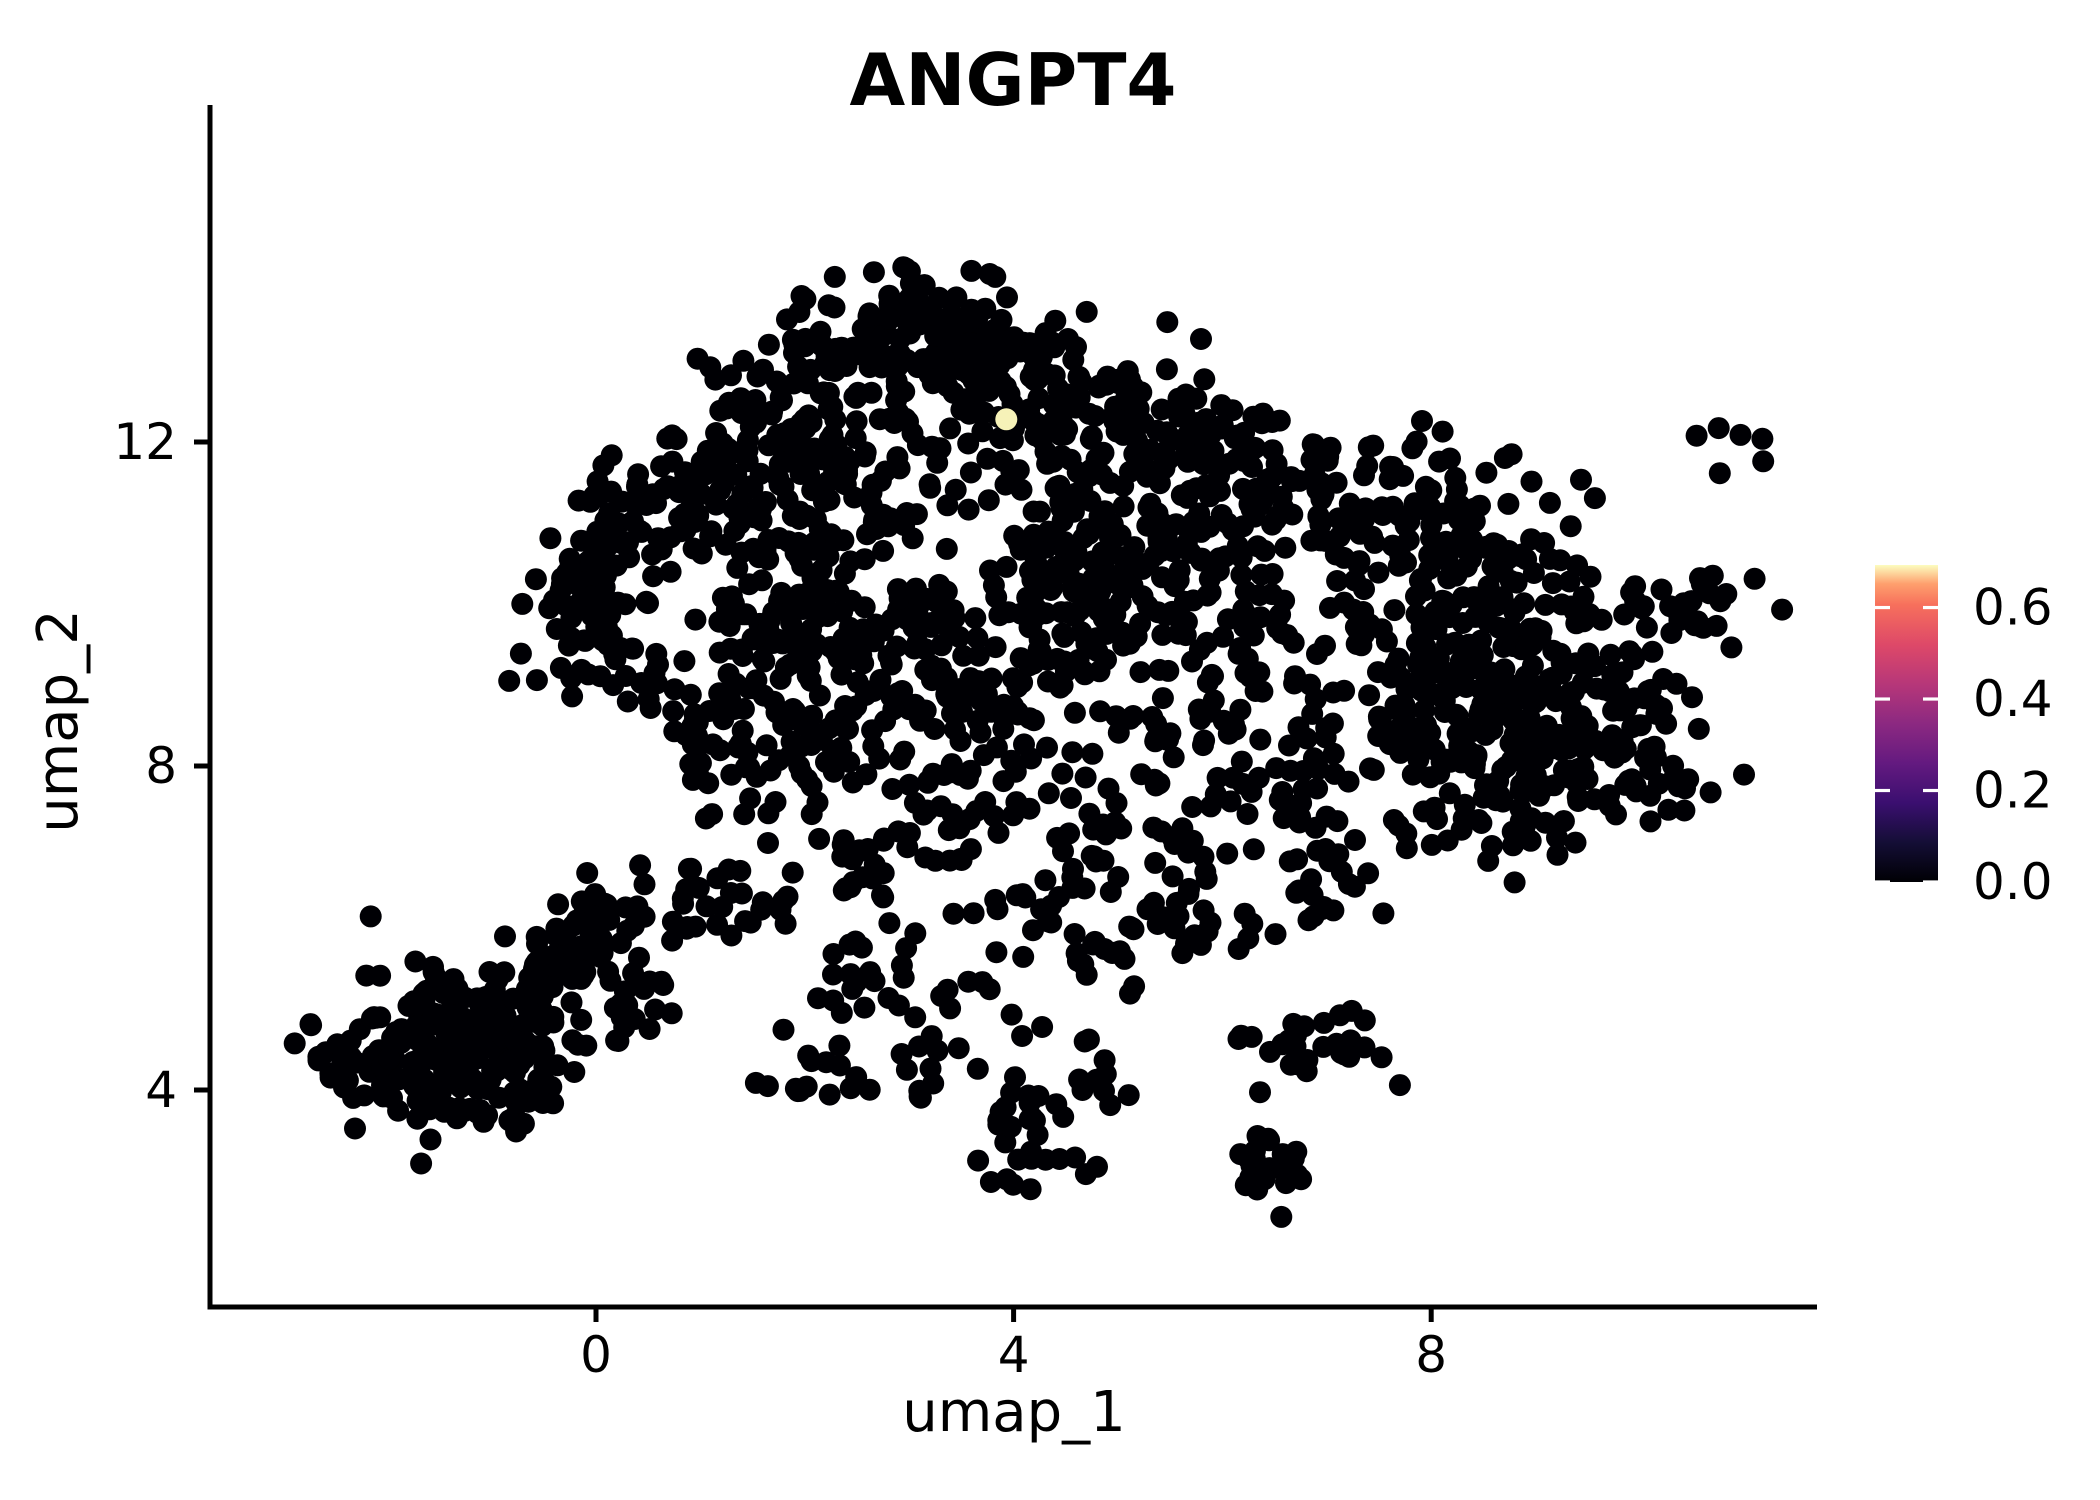 This screenshot has width=2100, height=1500. What do you see at coordinates (1014, 1355) in the screenshot?
I see `x-tick-label: 4` at bounding box center [1014, 1355].